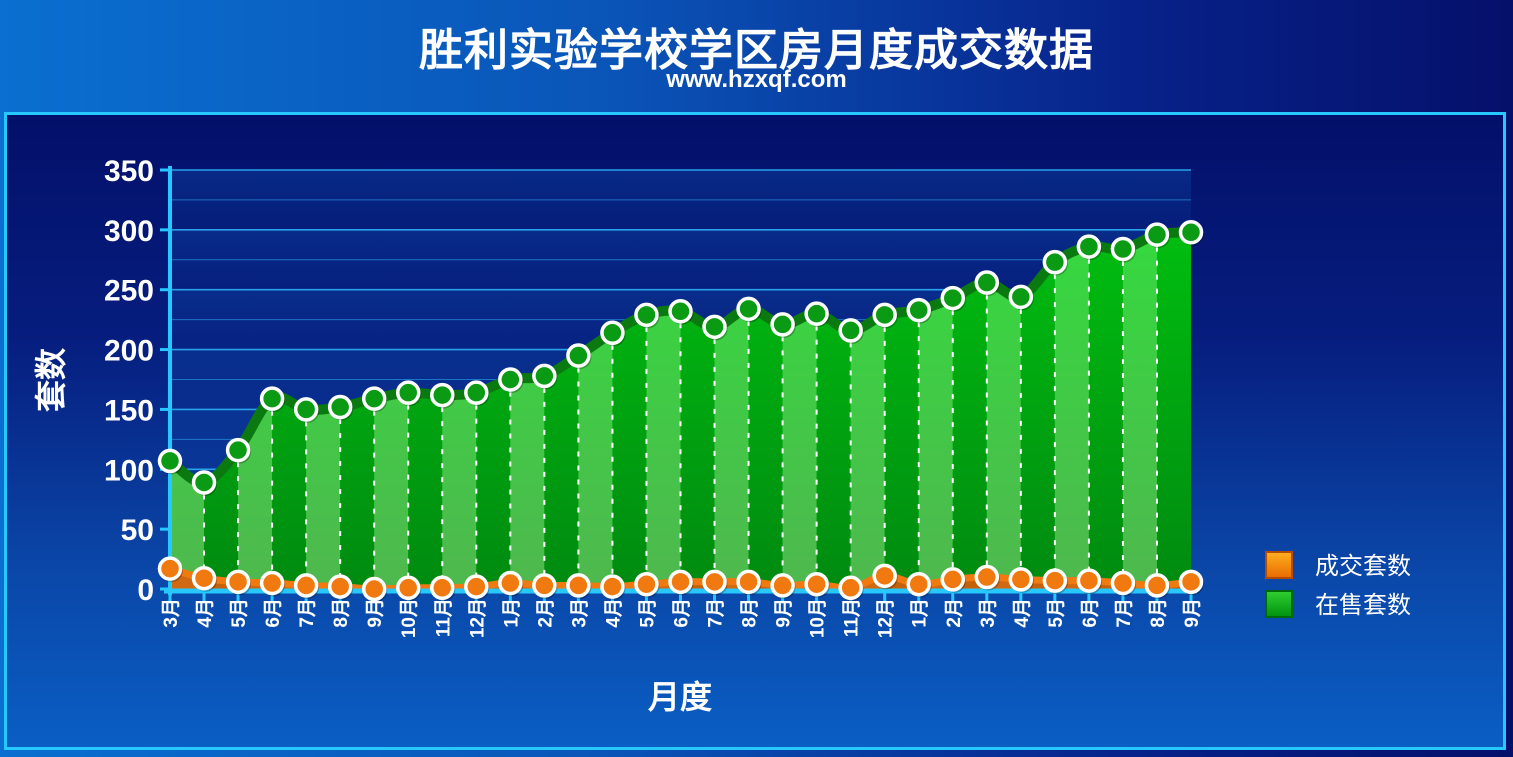  I want to click on y-tick-label: 150, so click(129, 410).